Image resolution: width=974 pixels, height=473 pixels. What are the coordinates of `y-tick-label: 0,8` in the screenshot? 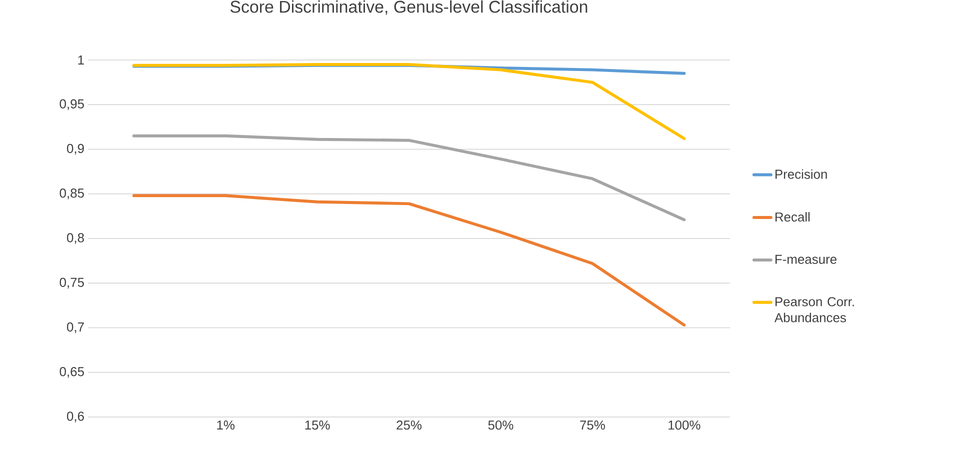 It's located at (75, 238).